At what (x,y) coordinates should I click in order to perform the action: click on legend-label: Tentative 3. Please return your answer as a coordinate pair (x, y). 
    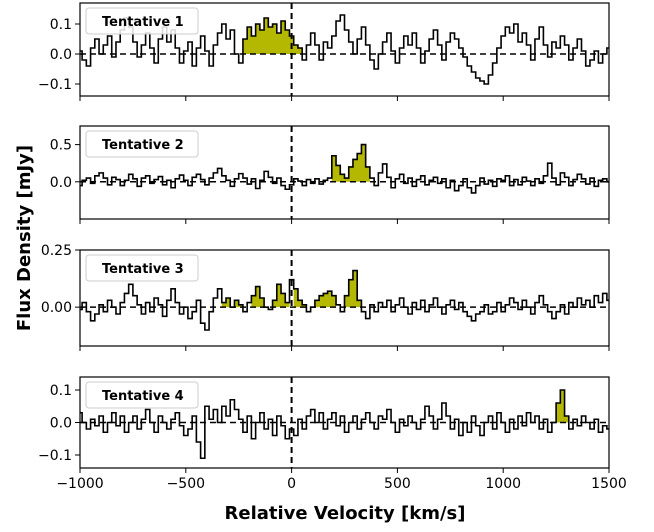
    Looking at the image, I should click on (143, 269).